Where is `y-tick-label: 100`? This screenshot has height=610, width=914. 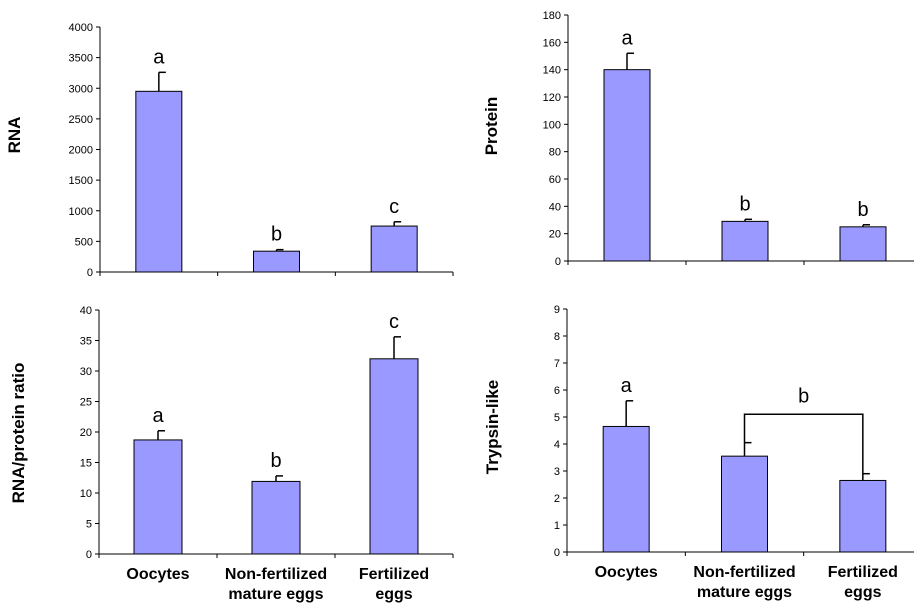
y-tick-label: 100 is located at coordinates (552, 125).